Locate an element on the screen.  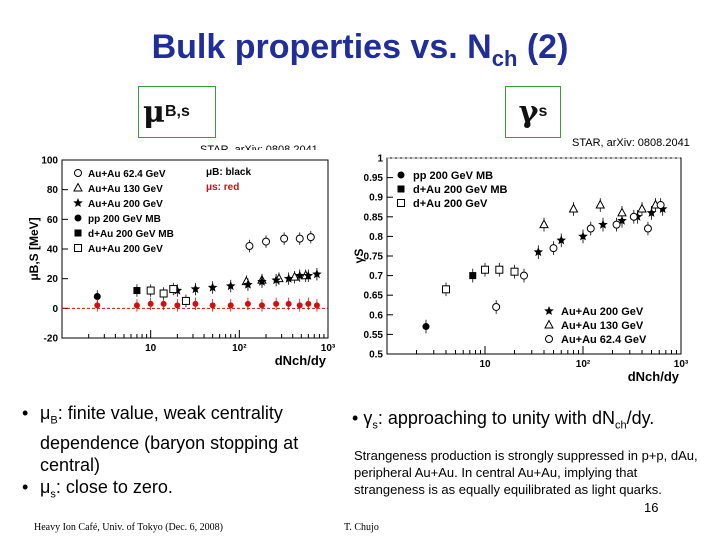
y-tick-label: 0.85 is located at coordinates (374, 217).